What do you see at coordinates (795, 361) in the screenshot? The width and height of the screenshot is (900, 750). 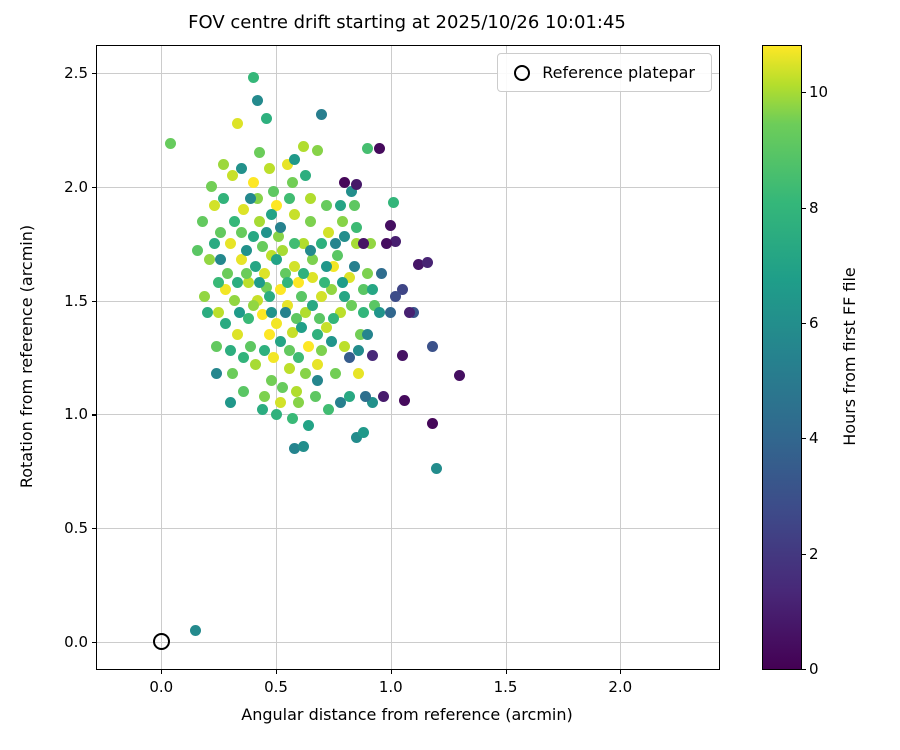 I see `colorbar-gradient: 0 2 4 6 8 10` at bounding box center [795, 361].